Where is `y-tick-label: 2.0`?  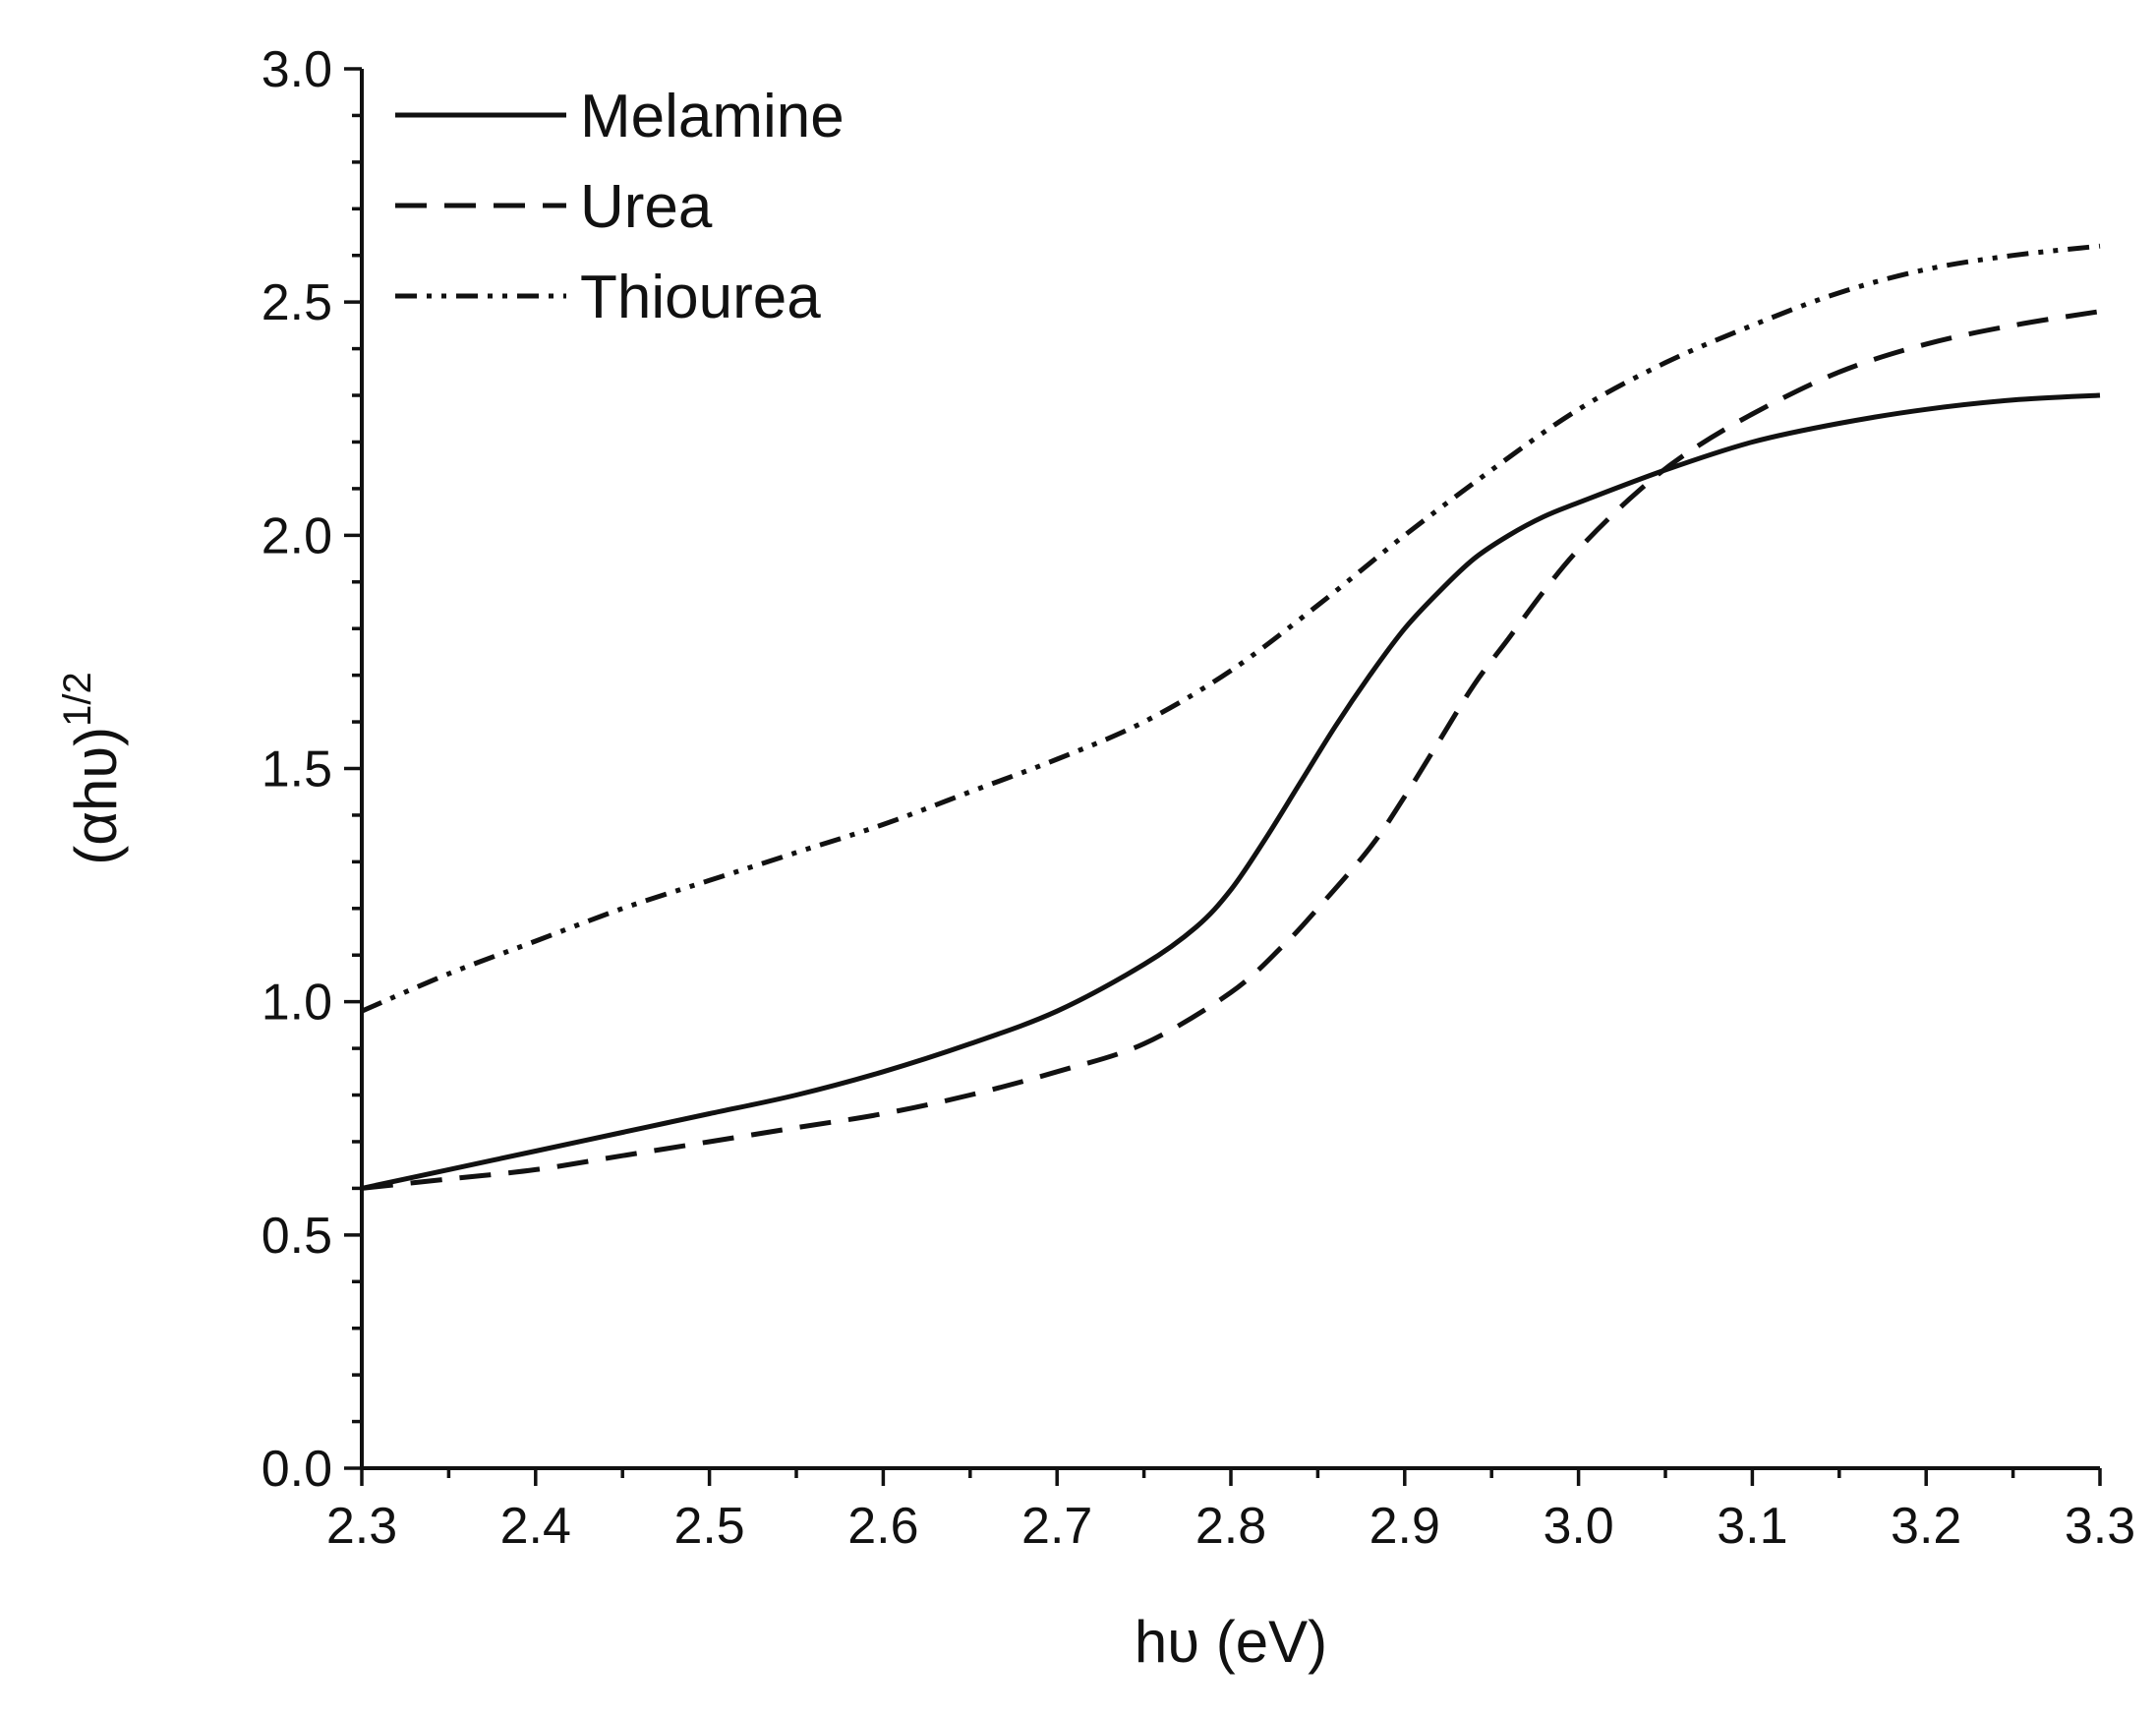 y-tick-label: 2.0 is located at coordinates (297, 535).